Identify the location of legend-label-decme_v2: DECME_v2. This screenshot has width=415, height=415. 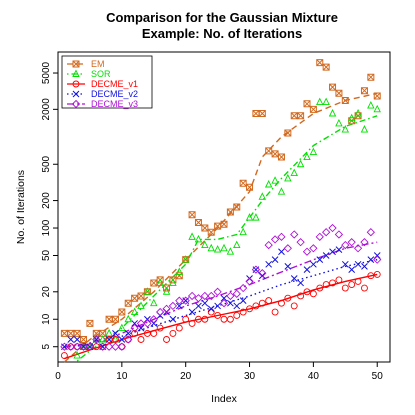
(114, 94).